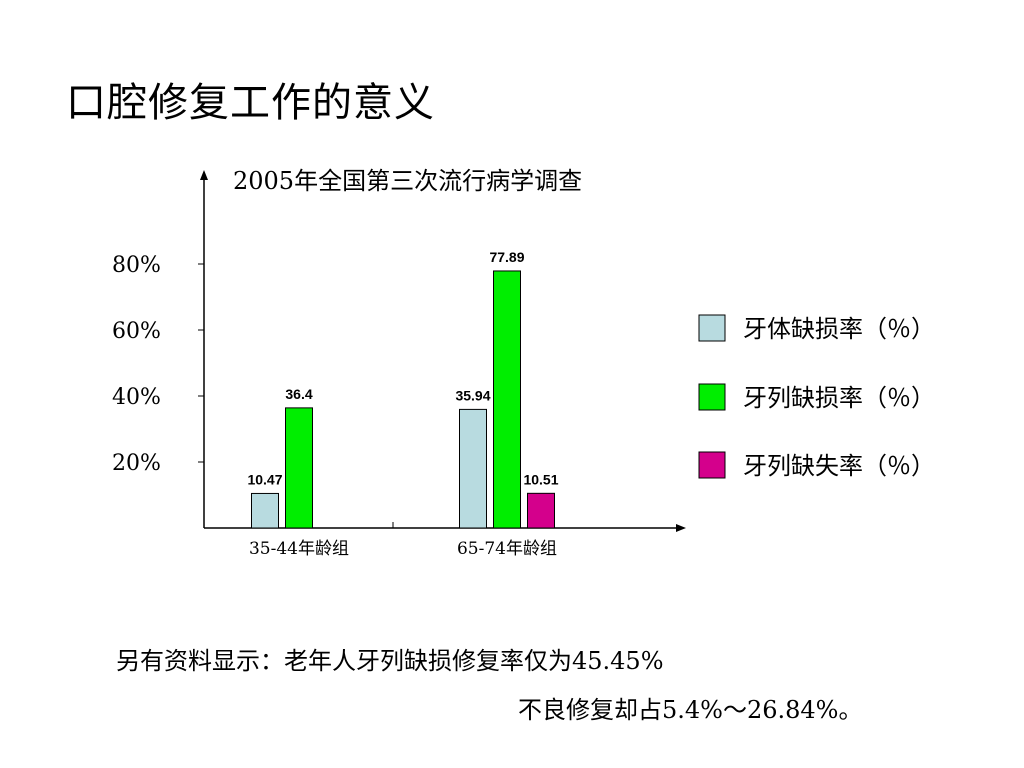 The width and height of the screenshot is (1024, 768). What do you see at coordinates (299, 549) in the screenshot?
I see `x-tick-label: 35-44年龄组` at bounding box center [299, 549].